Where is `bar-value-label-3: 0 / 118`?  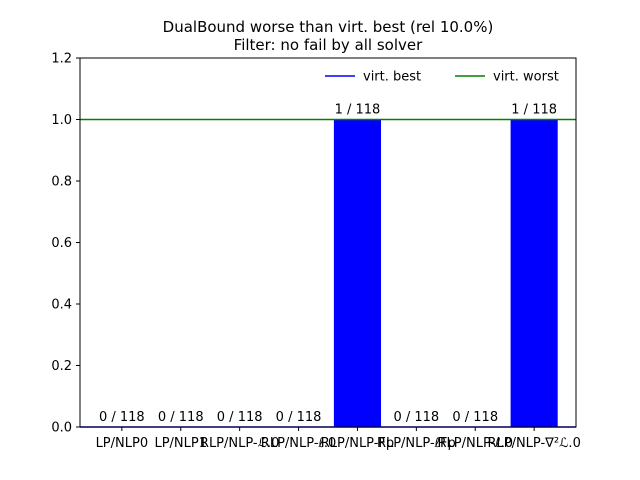
bar-value-label-3: 0 / 118 is located at coordinates (299, 417).